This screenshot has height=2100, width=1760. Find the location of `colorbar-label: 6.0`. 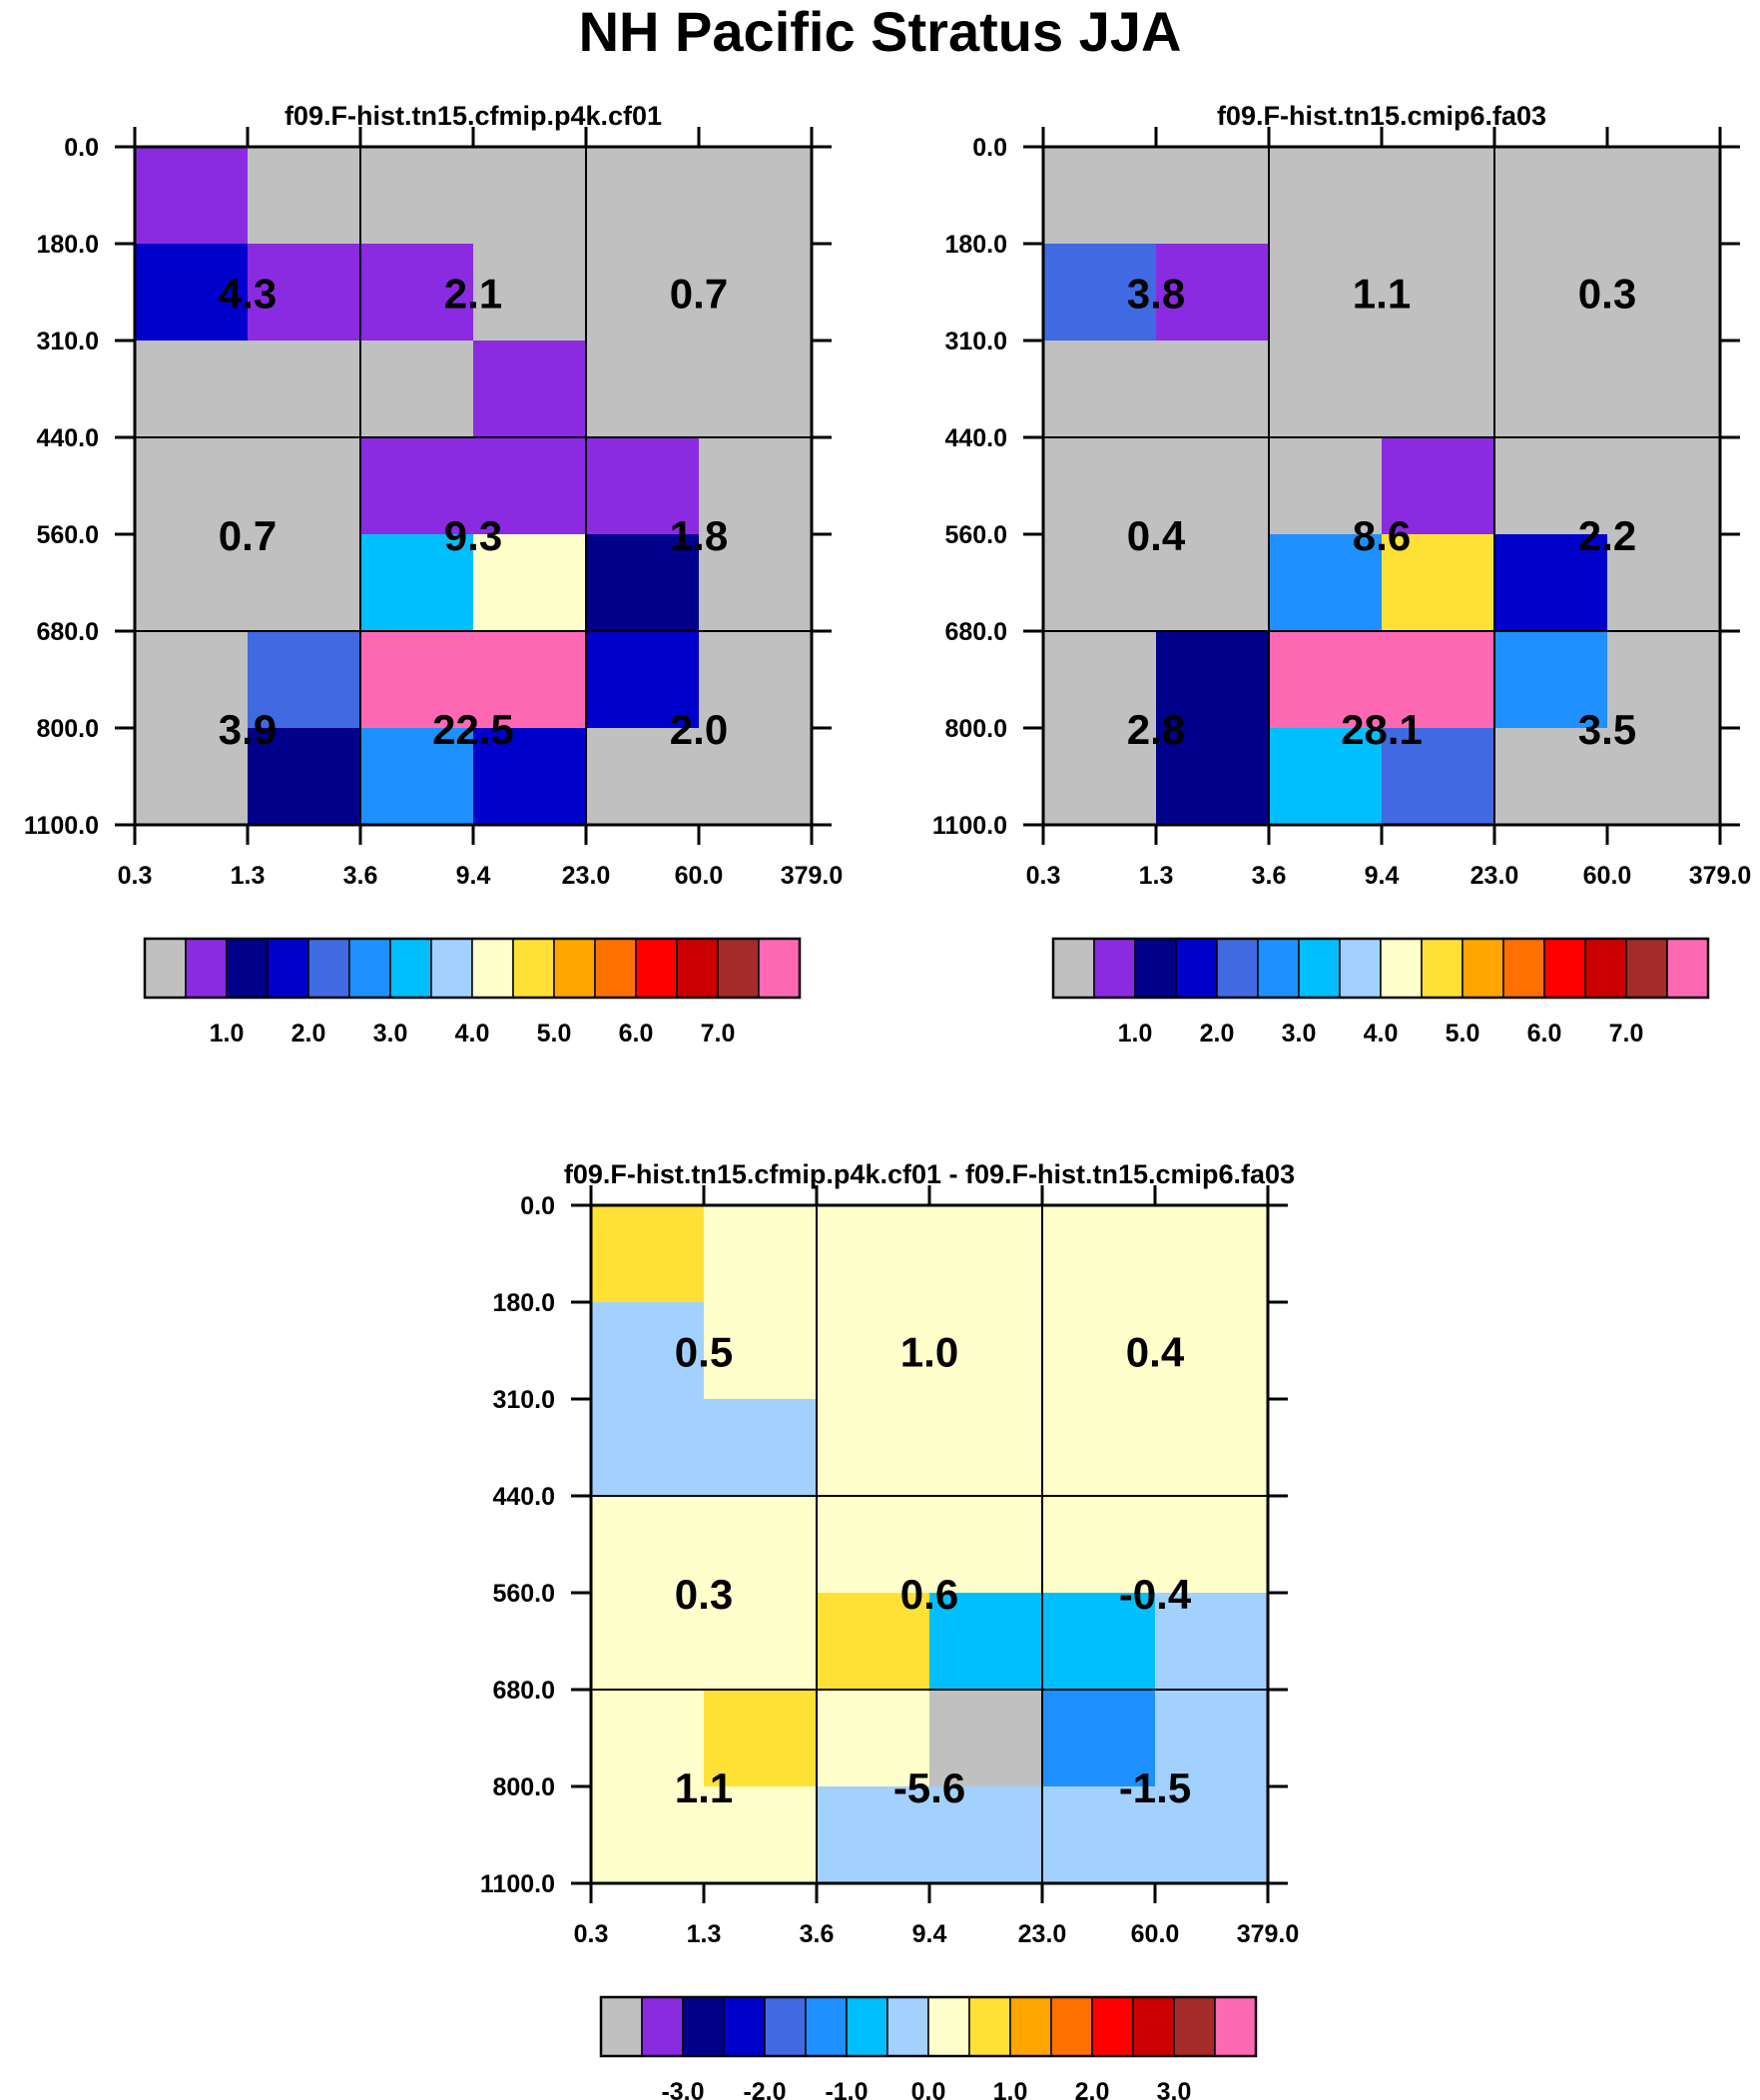

colorbar-label: 6.0 is located at coordinates (1544, 1034).